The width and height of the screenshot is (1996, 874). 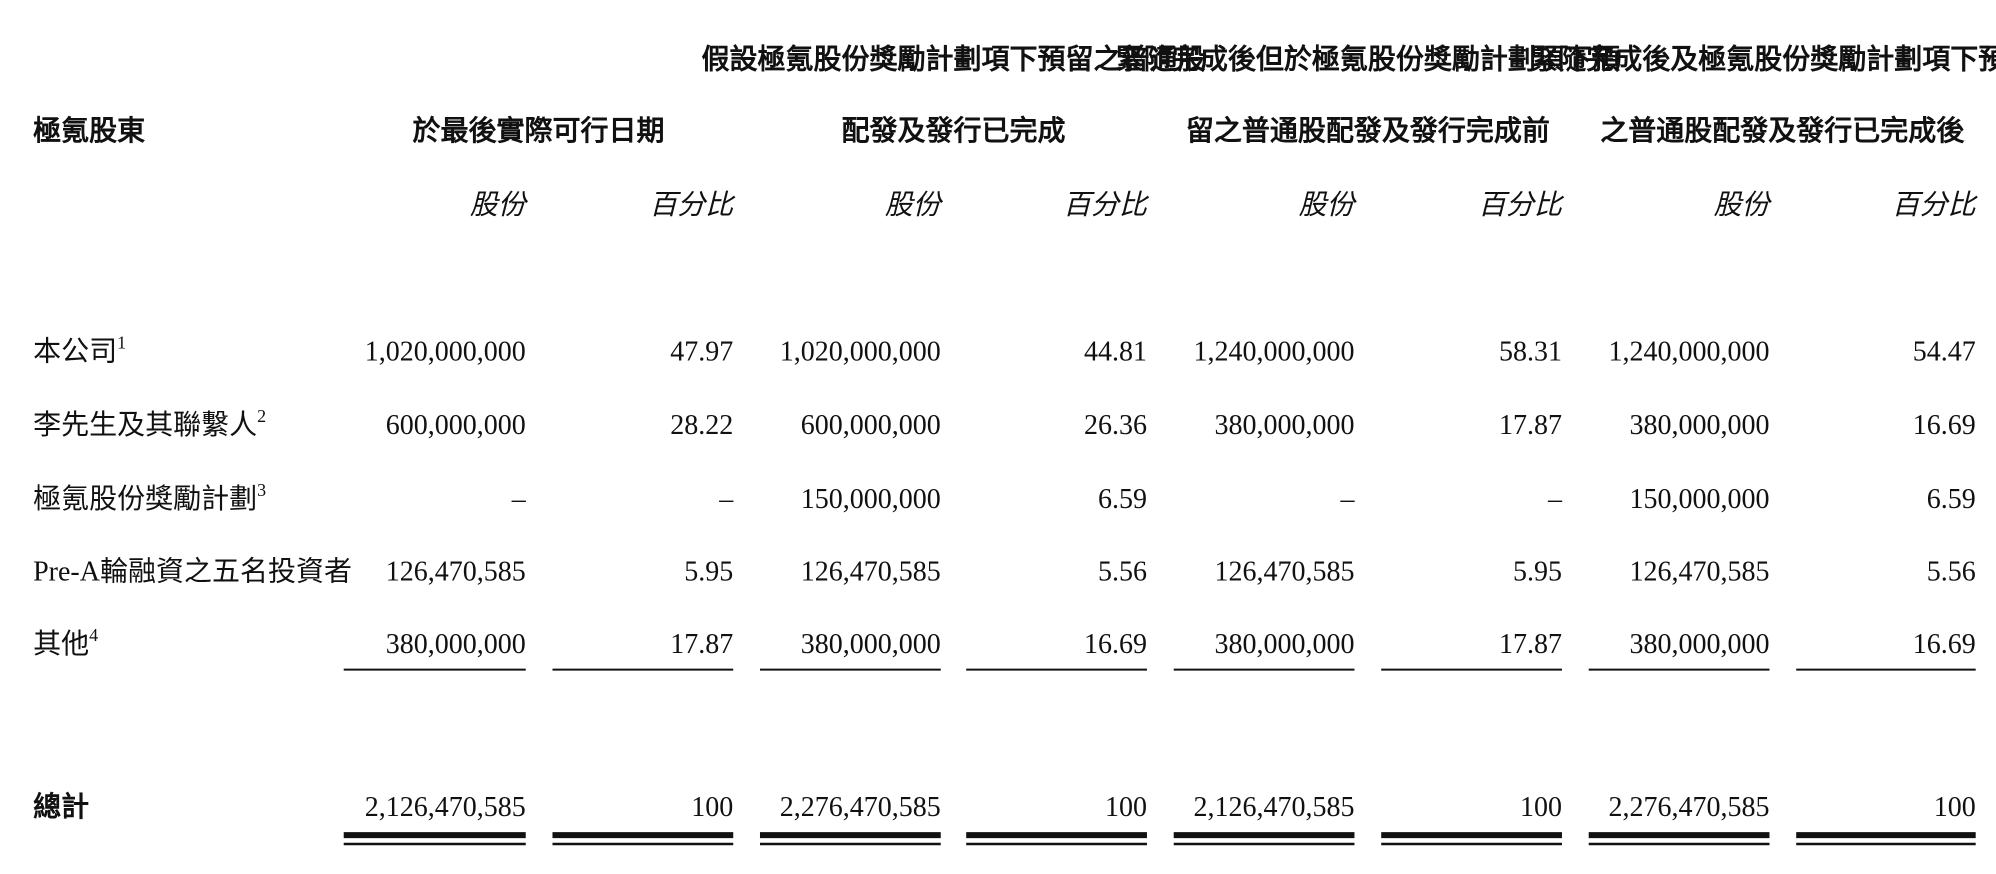 What do you see at coordinates (953, 59) in the screenshot?
I see `group-header: 假設極氪股份獎勵計劃項下預留之普通股` at bounding box center [953, 59].